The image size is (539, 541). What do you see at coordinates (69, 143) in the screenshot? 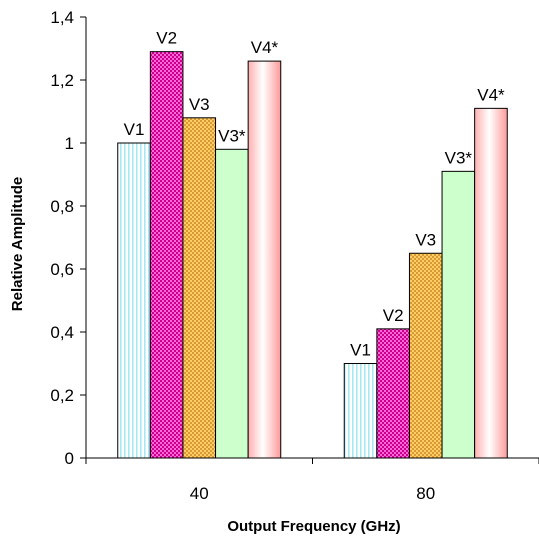
I see `y-tick-label: 1` at bounding box center [69, 143].